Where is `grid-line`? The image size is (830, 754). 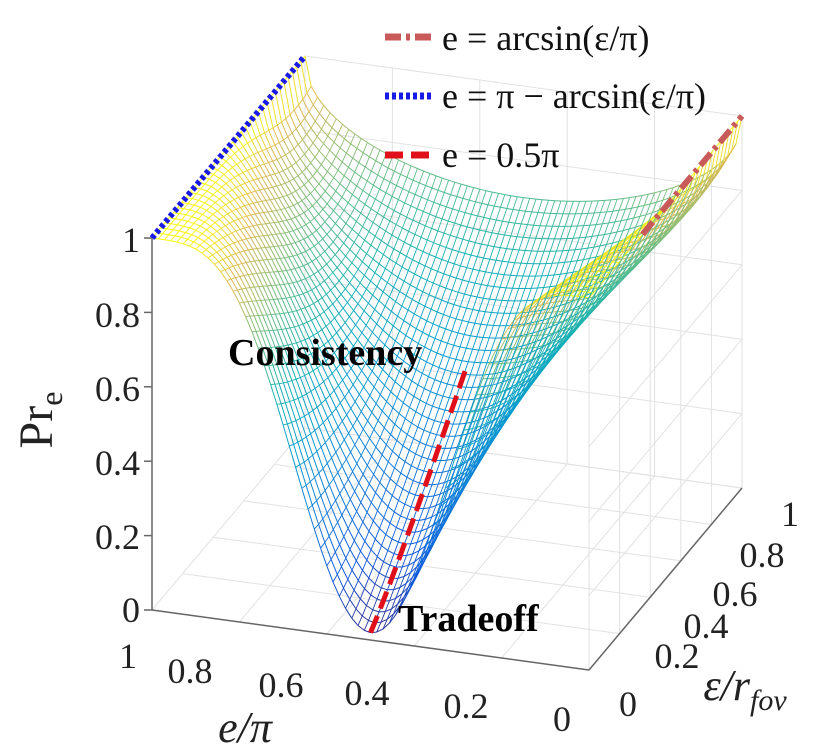
grid-line is located at coordinates (523, 160).